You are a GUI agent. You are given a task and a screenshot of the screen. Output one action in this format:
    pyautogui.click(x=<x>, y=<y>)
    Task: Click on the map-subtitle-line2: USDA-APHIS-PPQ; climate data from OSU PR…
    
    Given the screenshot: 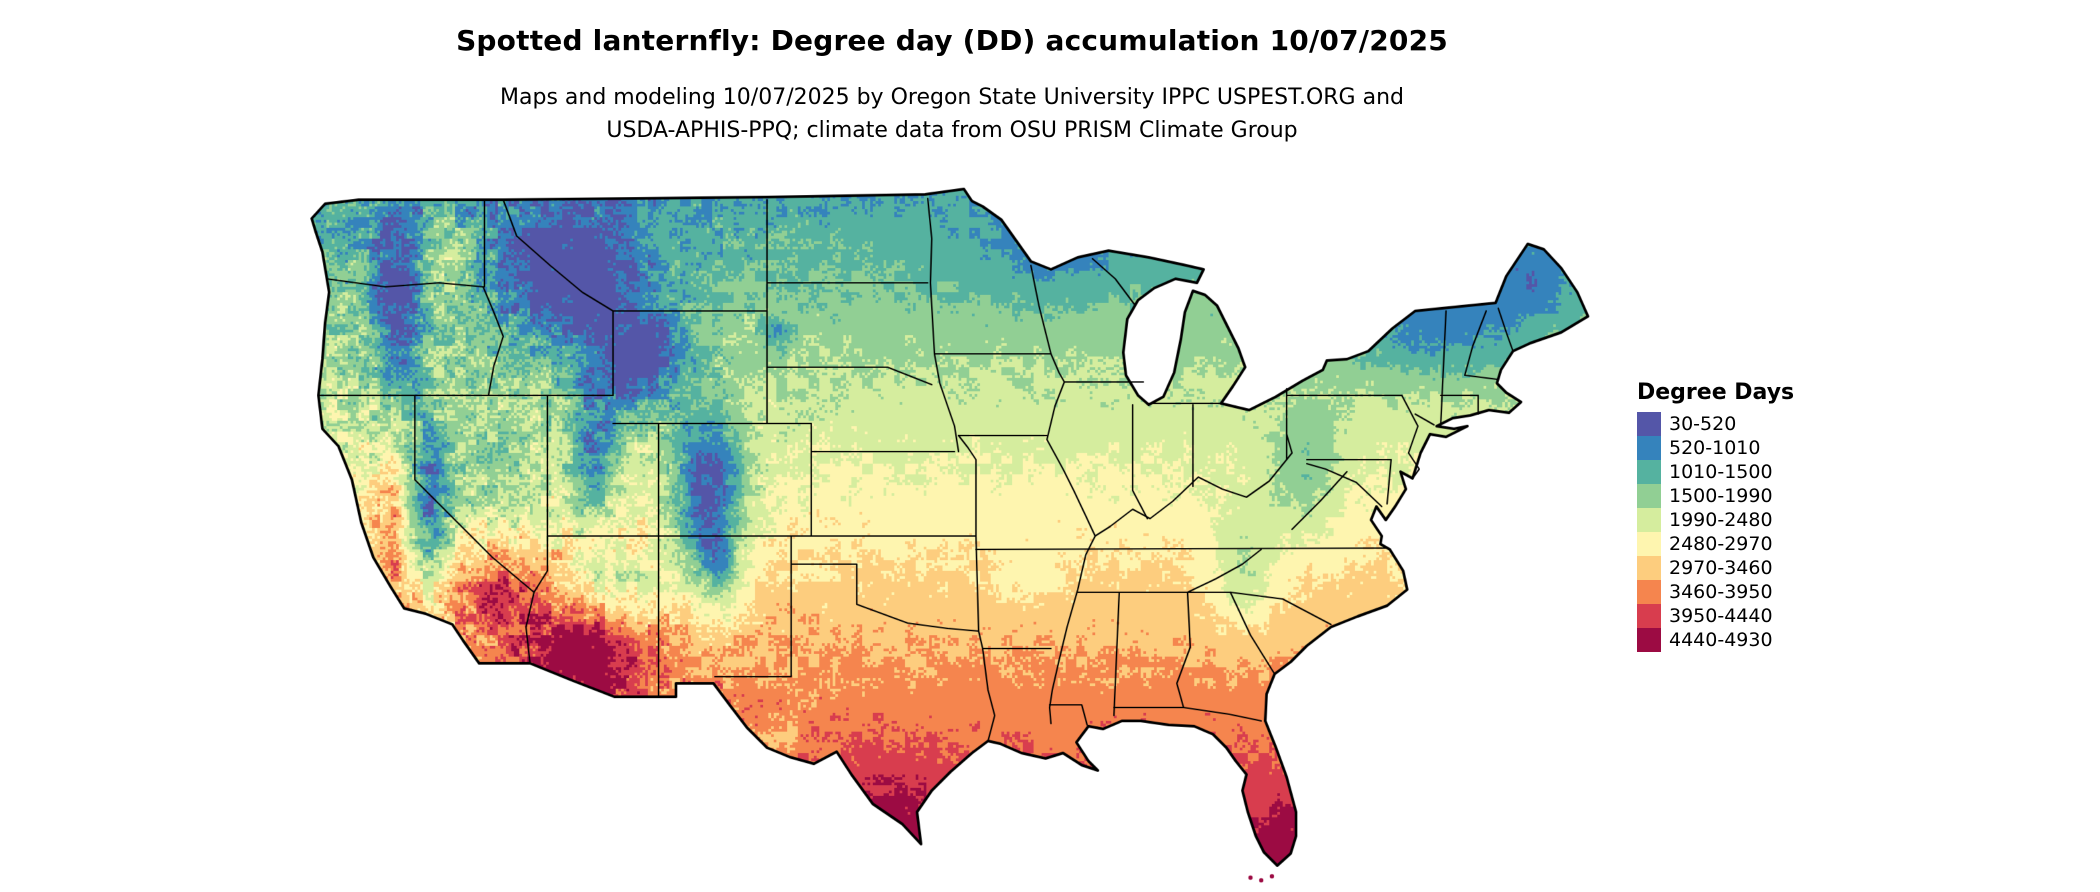 What is the action you would take?
    pyautogui.click(x=952, y=130)
    